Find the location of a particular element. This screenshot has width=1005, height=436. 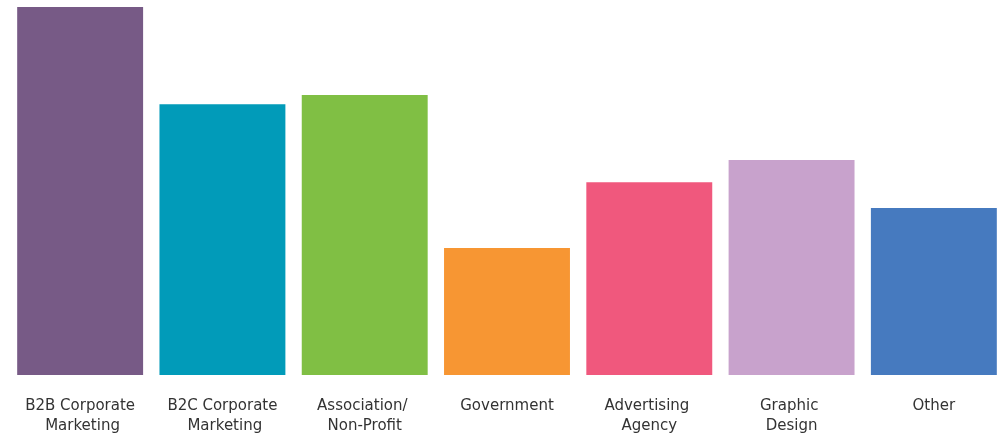

x-tick-label: Government is located at coordinates (507, 405).